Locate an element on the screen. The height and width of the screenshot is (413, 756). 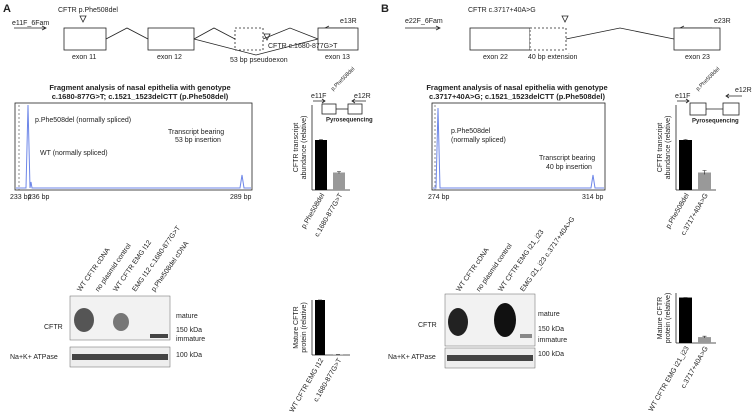
variant-label: CFTR c.3717+40A>G is located at coordinates (502, 10).